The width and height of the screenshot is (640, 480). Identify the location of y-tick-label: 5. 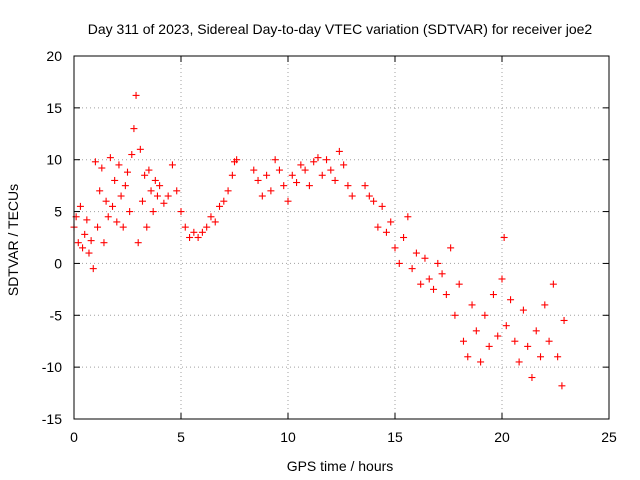
(58, 212).